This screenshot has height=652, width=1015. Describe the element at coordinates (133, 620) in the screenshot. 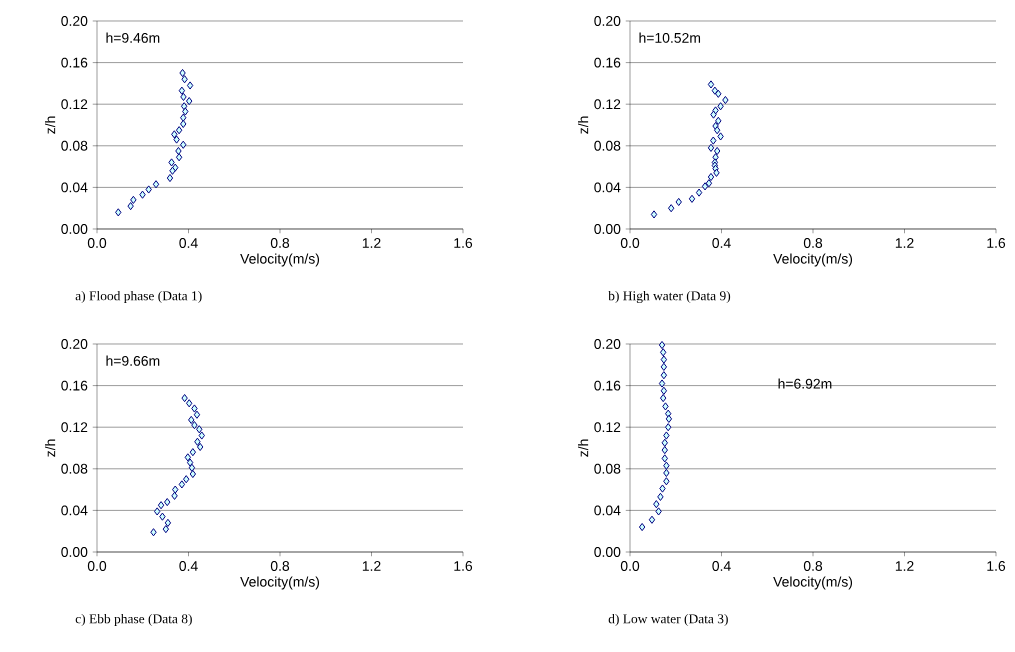

I see `text: c) Ebb phase (Data 8)` at that location.